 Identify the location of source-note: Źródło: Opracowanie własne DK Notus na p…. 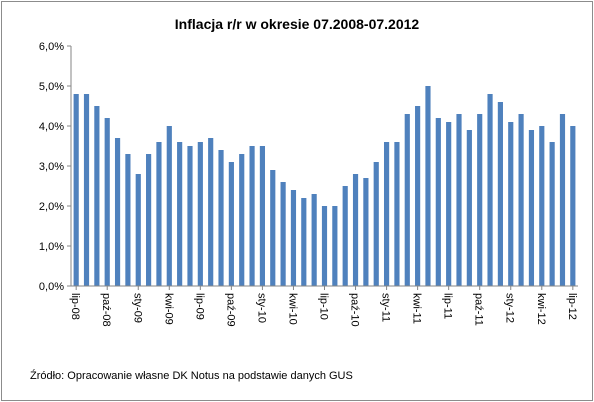
(191, 376).